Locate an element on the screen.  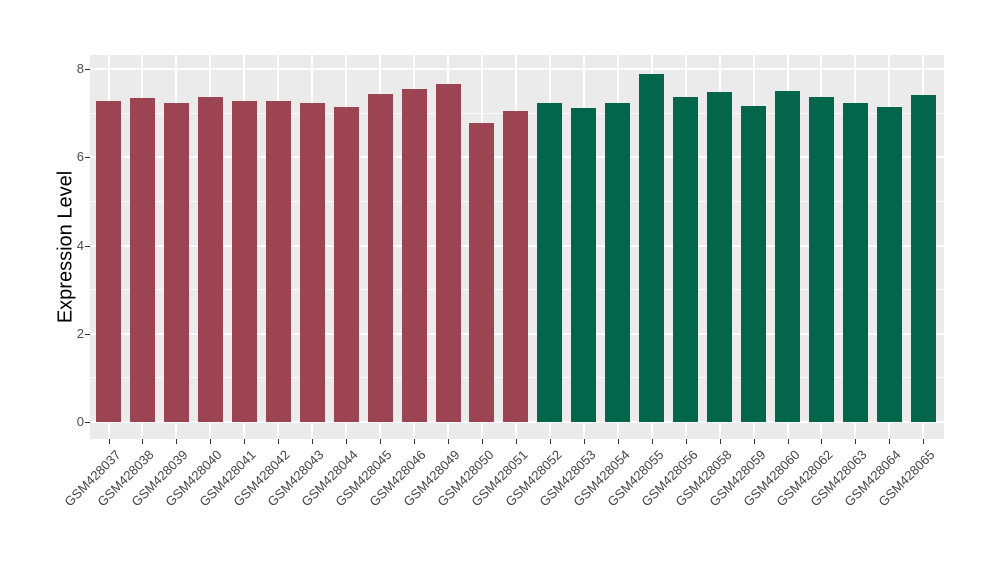
bar-GSM428054 is located at coordinates (618, 262).